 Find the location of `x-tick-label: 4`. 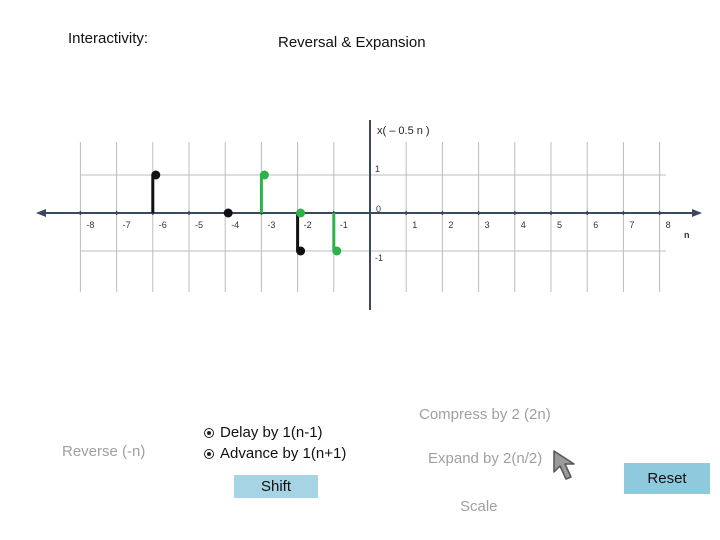

x-tick-label: 4 is located at coordinates (523, 225).